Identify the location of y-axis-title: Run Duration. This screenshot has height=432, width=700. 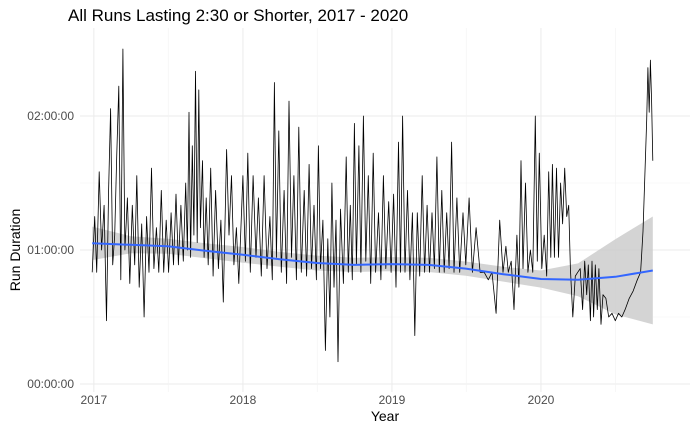
(15, 250).